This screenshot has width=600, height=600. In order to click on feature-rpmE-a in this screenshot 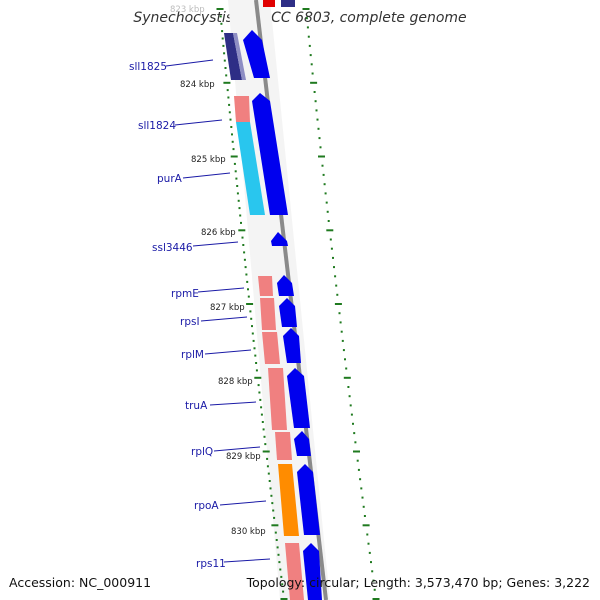, I will do `click(265, 286)`.